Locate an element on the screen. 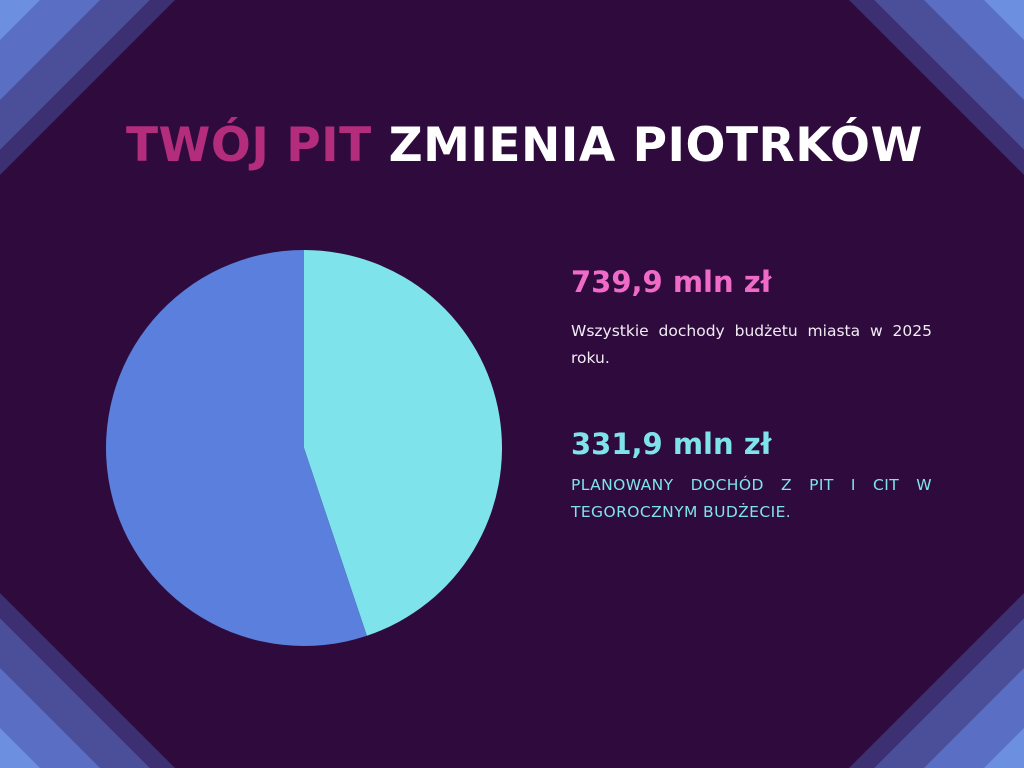 This screenshot has height=768, width=1024. page-title: TWÓJ PIT ZMIENIA PIOTRKÓW is located at coordinates (524, 146).